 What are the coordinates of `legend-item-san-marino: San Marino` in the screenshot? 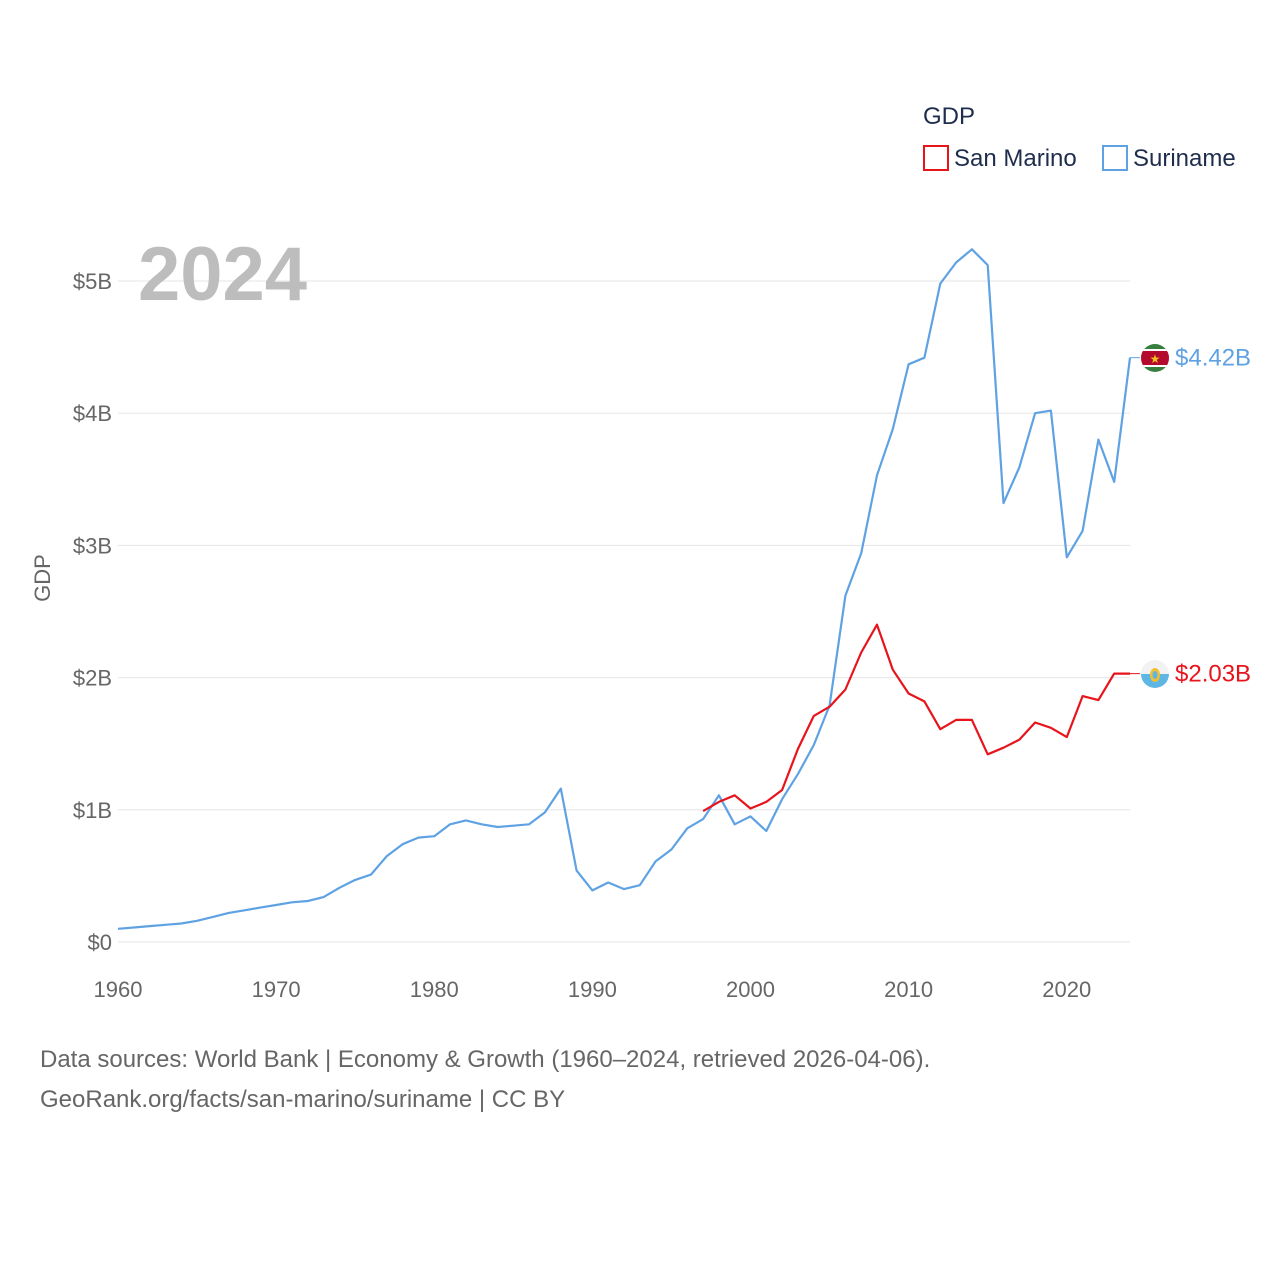 It's located at (1000, 158).